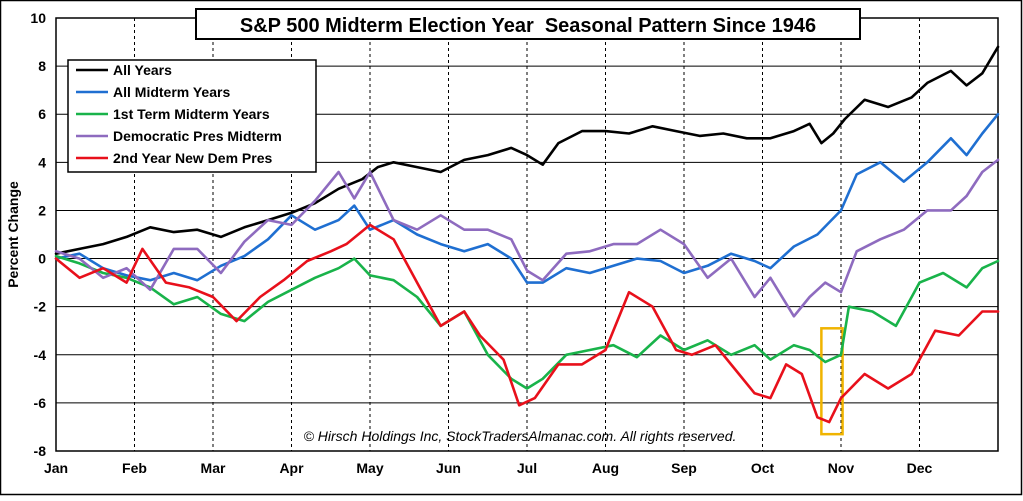 The image size is (1023, 501). Describe the element at coordinates (42, 162) in the screenshot. I see `y-tick-label: 4` at that location.